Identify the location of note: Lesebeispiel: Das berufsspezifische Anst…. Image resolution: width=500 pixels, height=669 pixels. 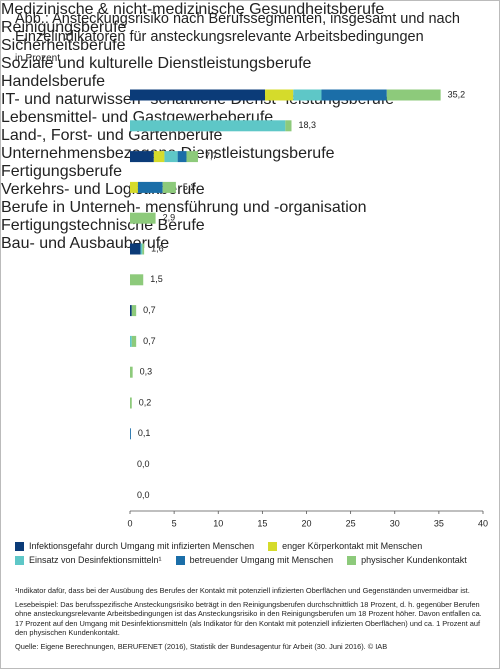
(248, 618).